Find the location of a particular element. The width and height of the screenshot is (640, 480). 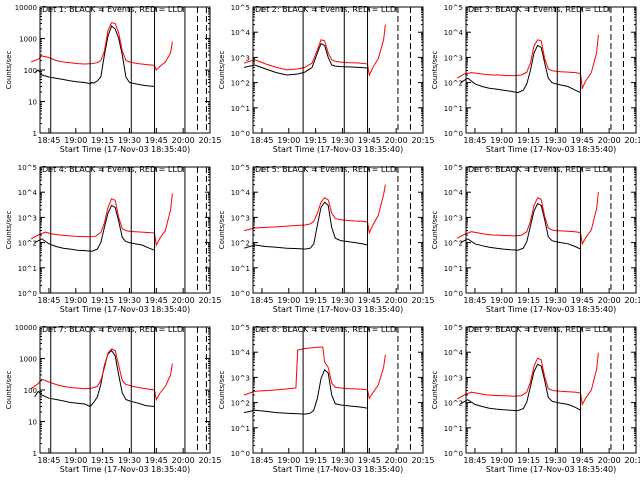

panel-title: Det 4: BLACK = Events, RED = LLD is located at coordinates (112, 169).